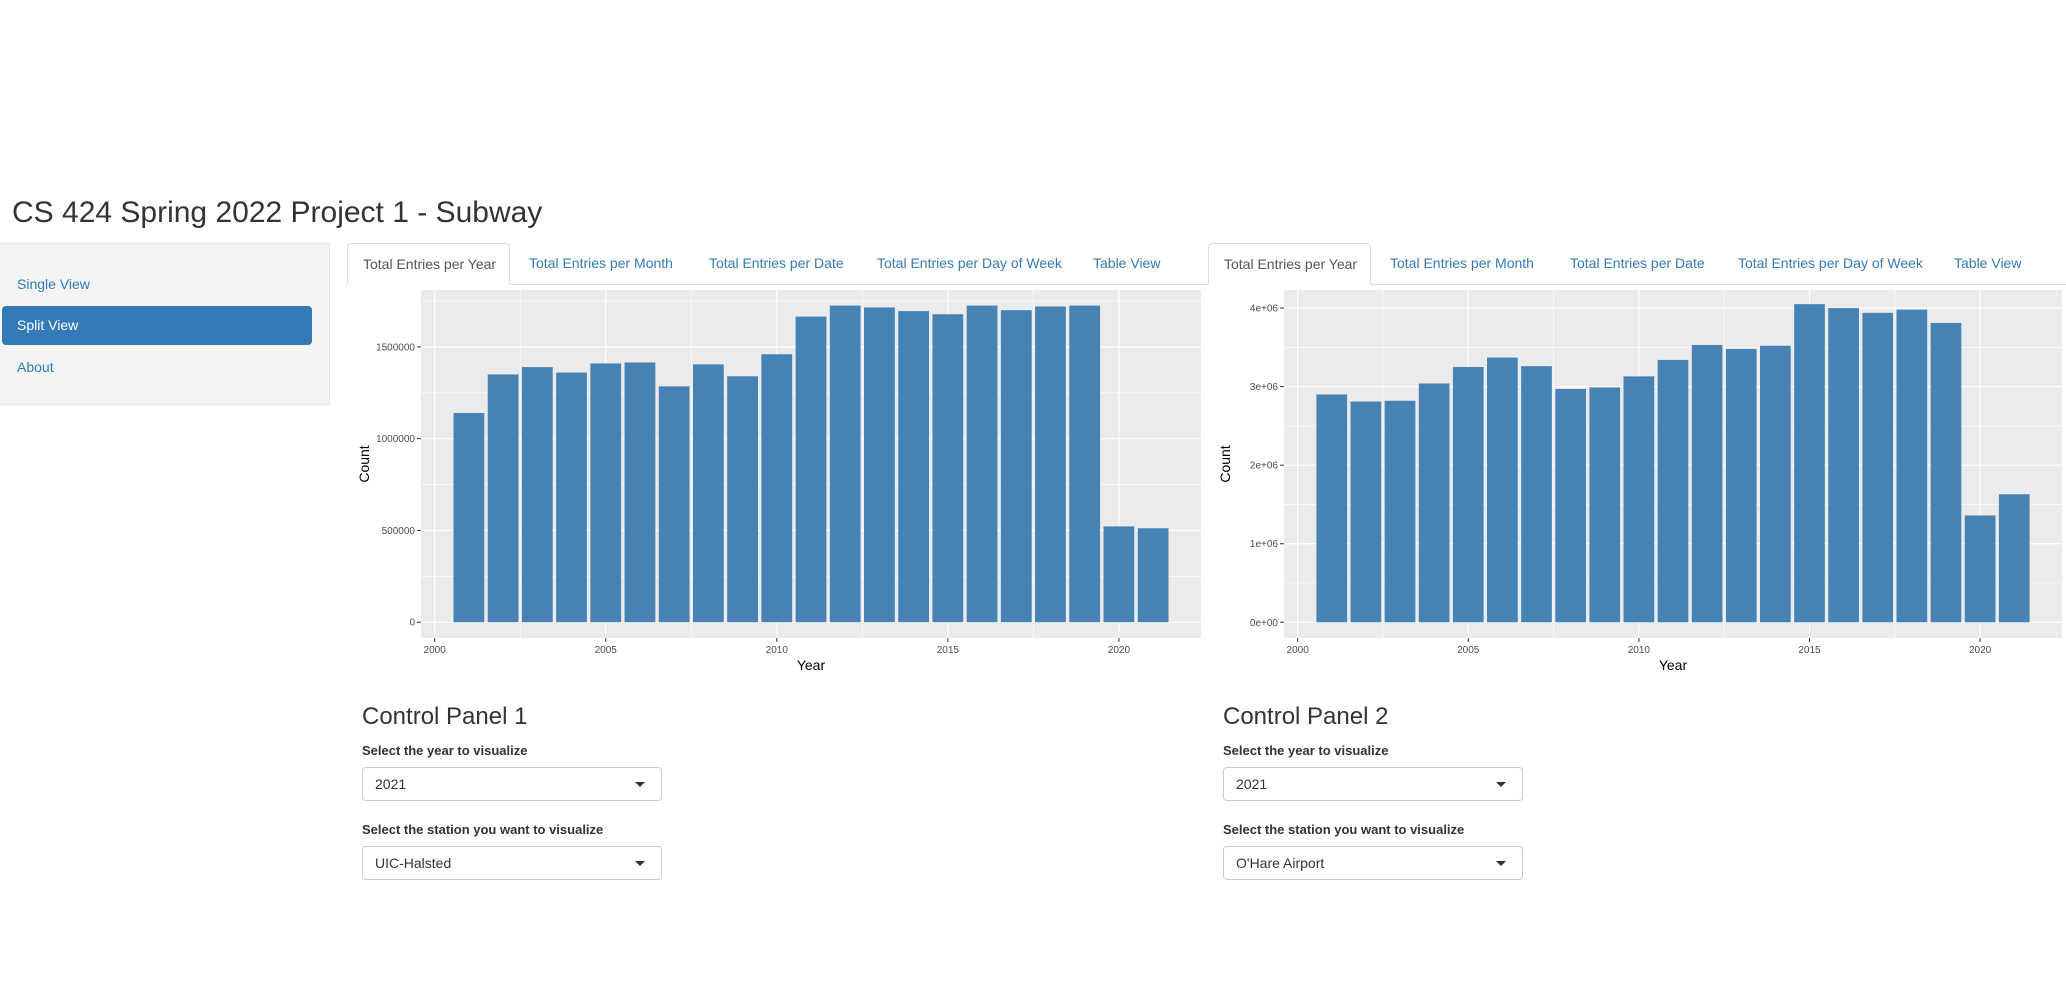 Image resolution: width=2066 pixels, height=1005 pixels. I want to click on y-tick-label: 3e+06, so click(1264, 387).